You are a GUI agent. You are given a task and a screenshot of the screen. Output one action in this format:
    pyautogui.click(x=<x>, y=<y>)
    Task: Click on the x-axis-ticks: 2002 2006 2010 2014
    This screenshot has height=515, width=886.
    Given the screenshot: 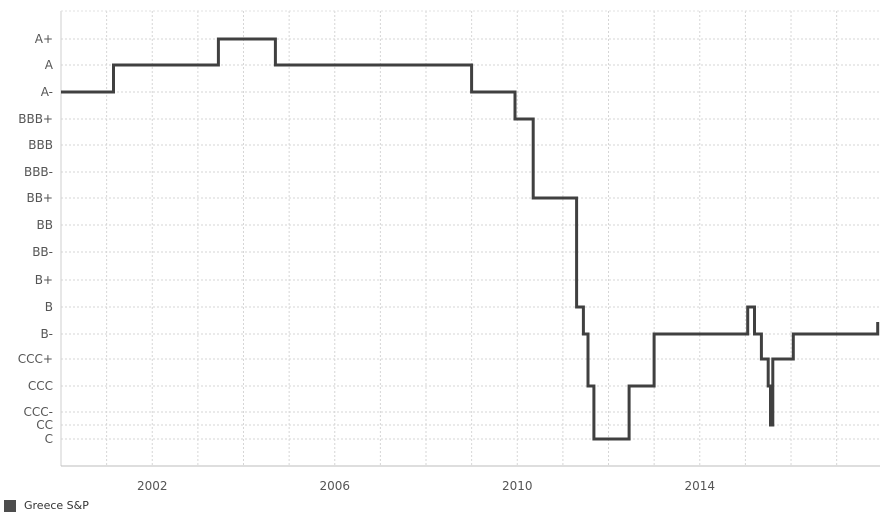 What is the action you would take?
    pyautogui.click(x=426, y=486)
    